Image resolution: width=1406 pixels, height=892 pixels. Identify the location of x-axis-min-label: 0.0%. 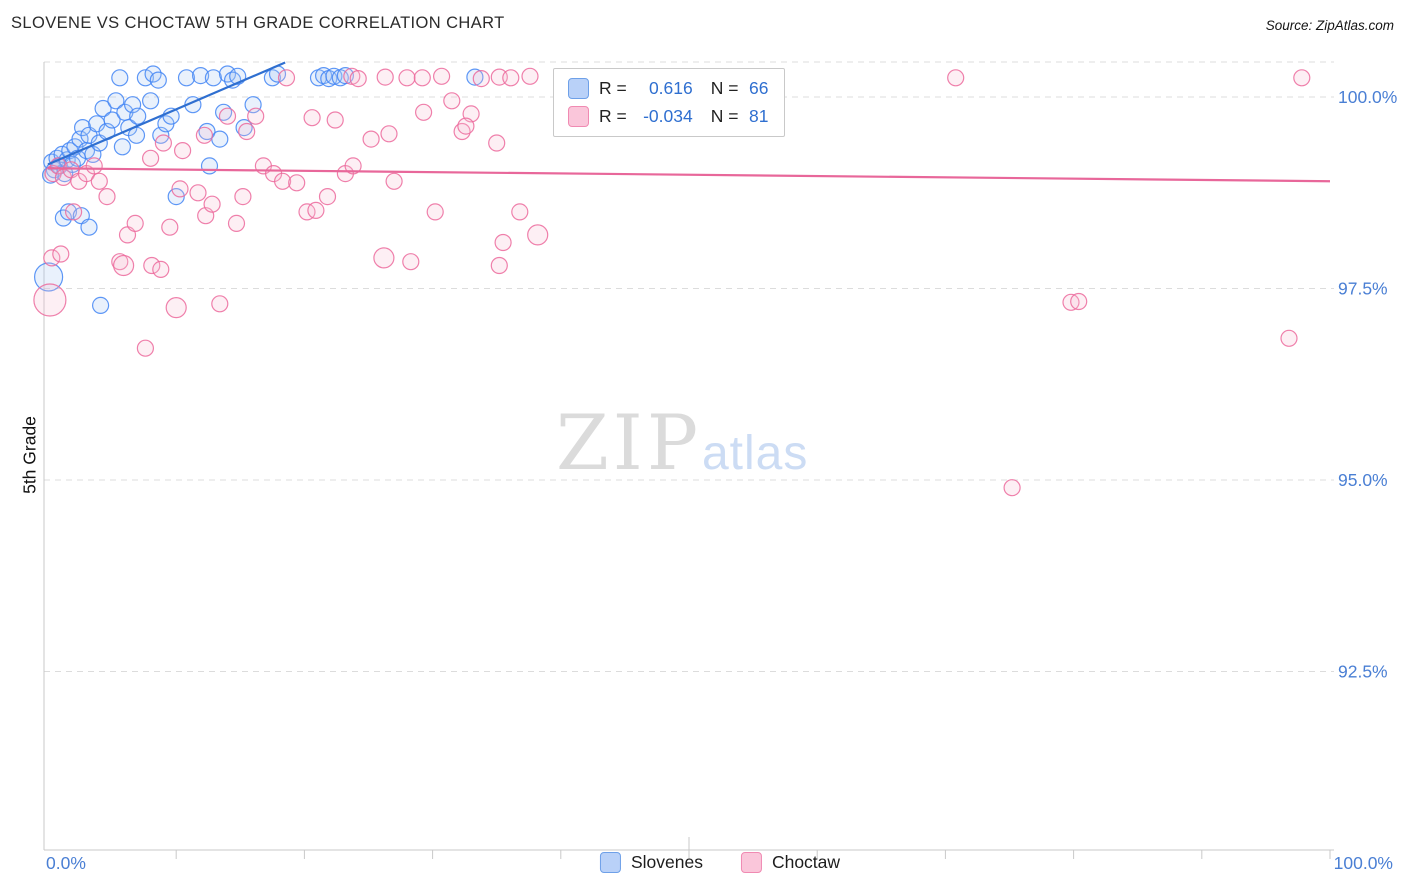
(66, 863).